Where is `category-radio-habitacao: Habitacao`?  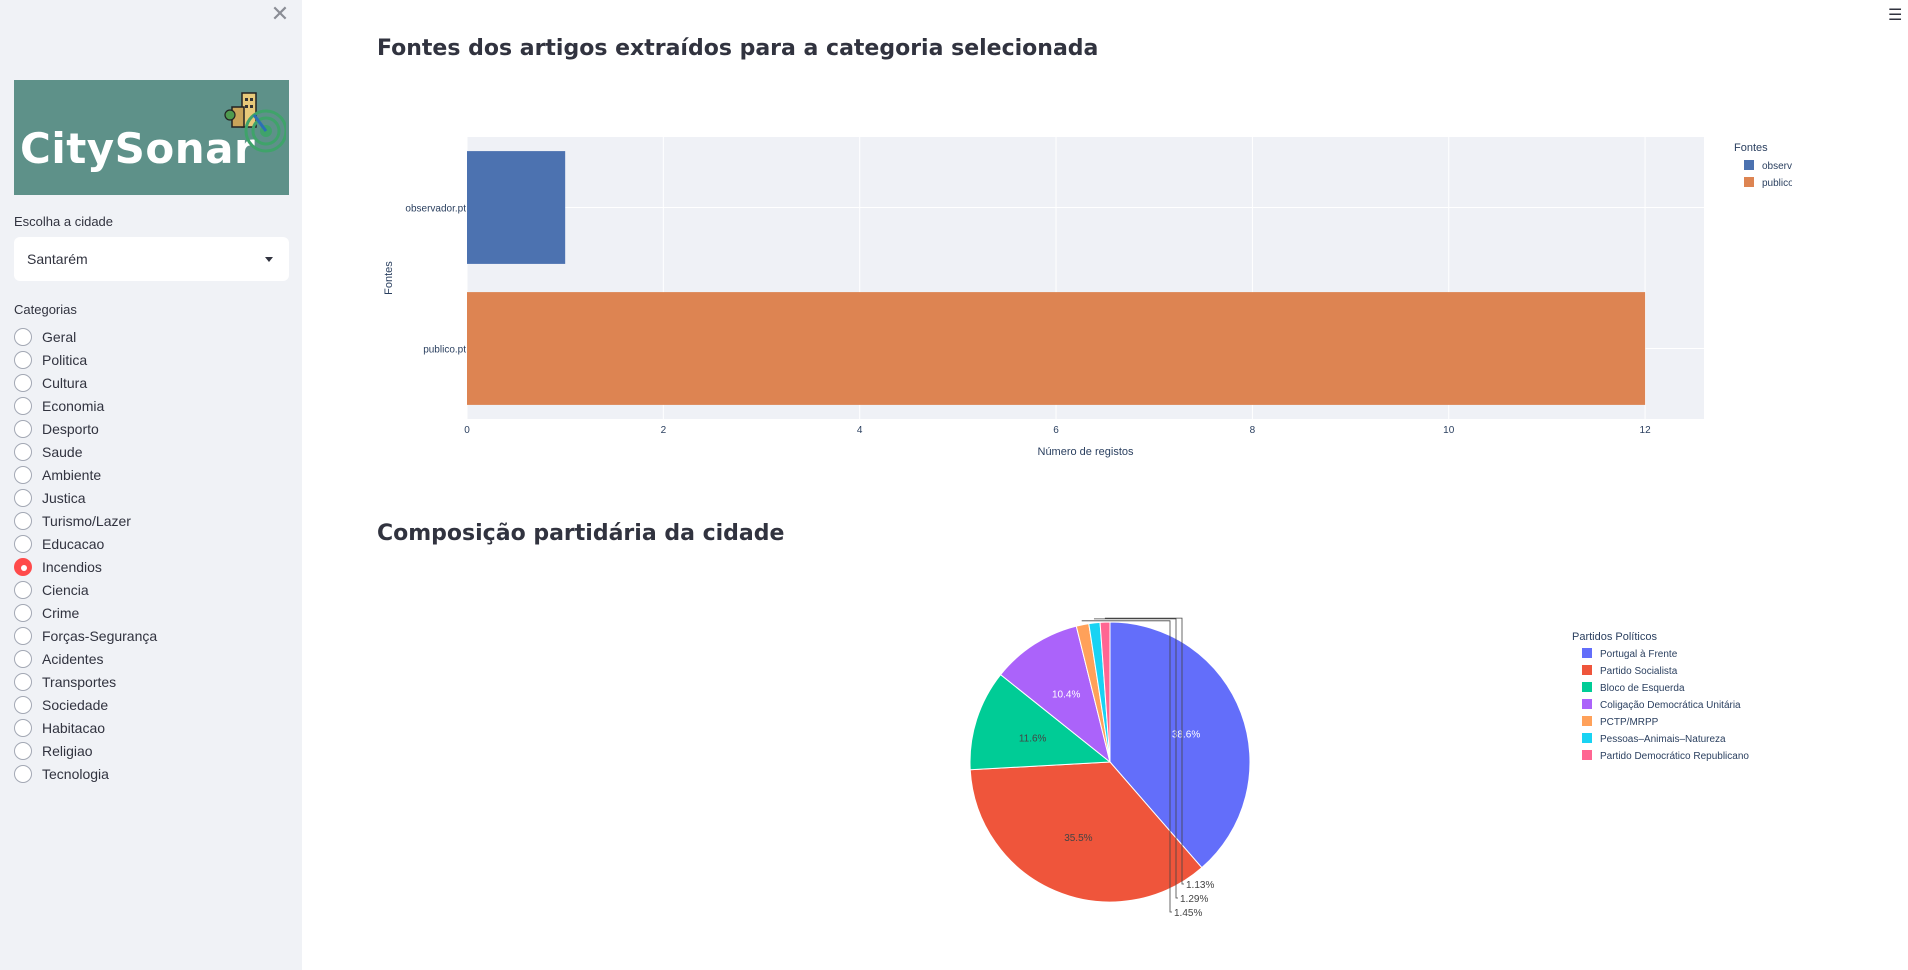
category-radio-habitacao: Habitacao is located at coordinates (85, 727).